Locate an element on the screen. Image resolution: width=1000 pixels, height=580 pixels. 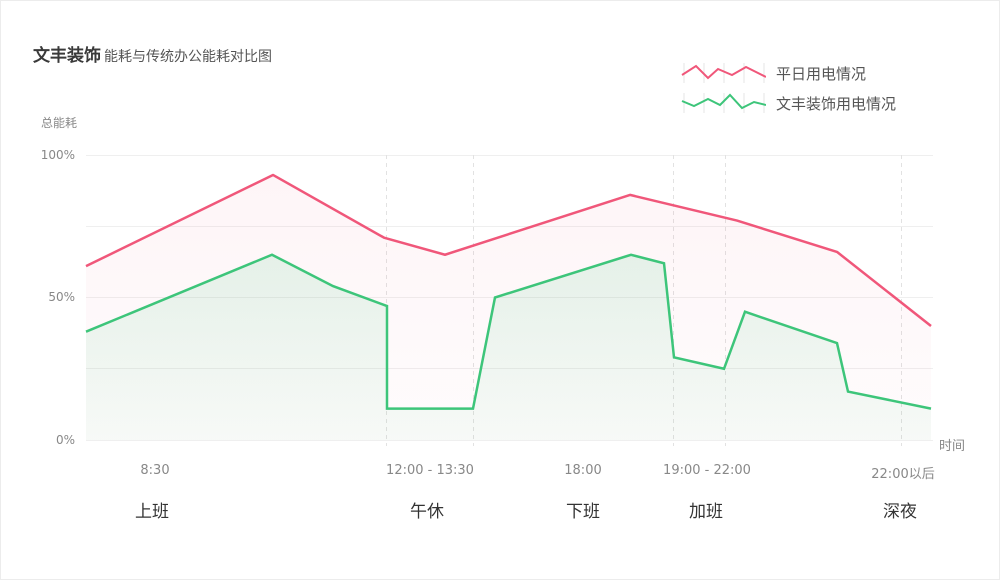
x-tick-time: 19:00 - 22:00 is located at coordinates (707, 470).